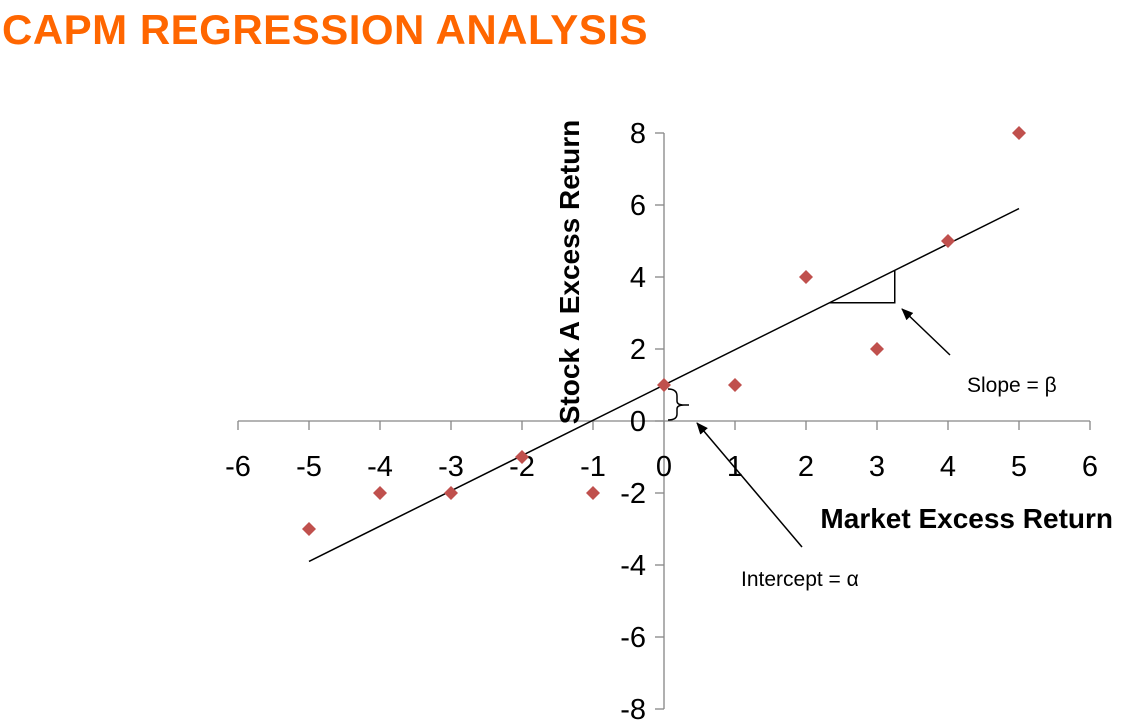 The width and height of the screenshot is (1135, 726). Describe the element at coordinates (862, 287) in the screenshot. I see `slope-triangle` at that location.